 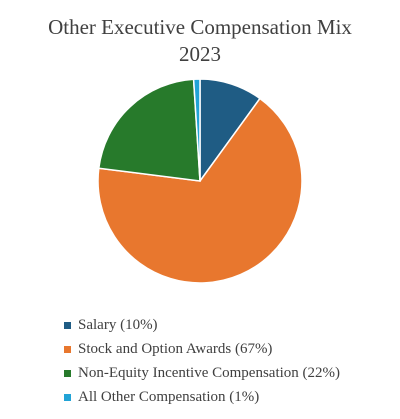 I want to click on legend-item-stock-option: Stock and Option Awards (67%), so click(x=202, y=349).